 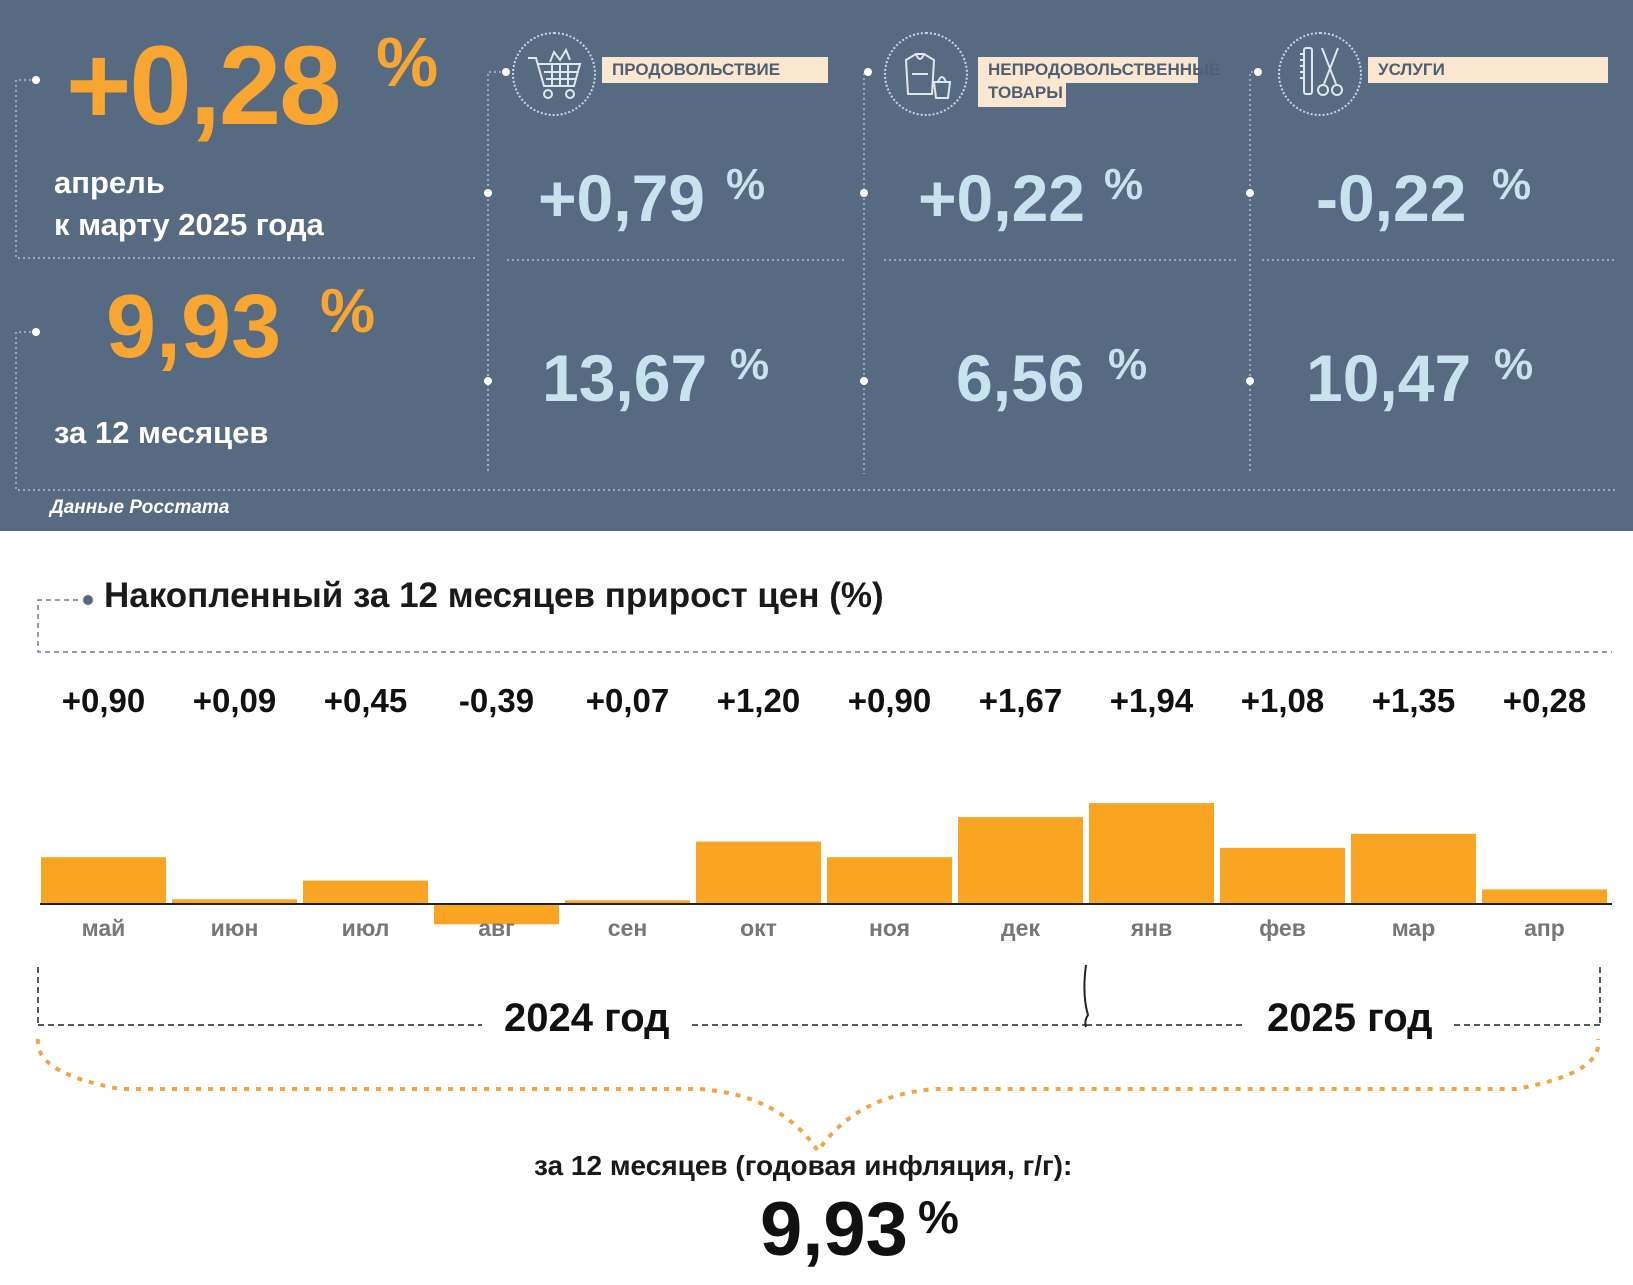 What do you see at coordinates (161, 432) in the screenshot?
I see `year-change-label: за 12 месяцев` at bounding box center [161, 432].